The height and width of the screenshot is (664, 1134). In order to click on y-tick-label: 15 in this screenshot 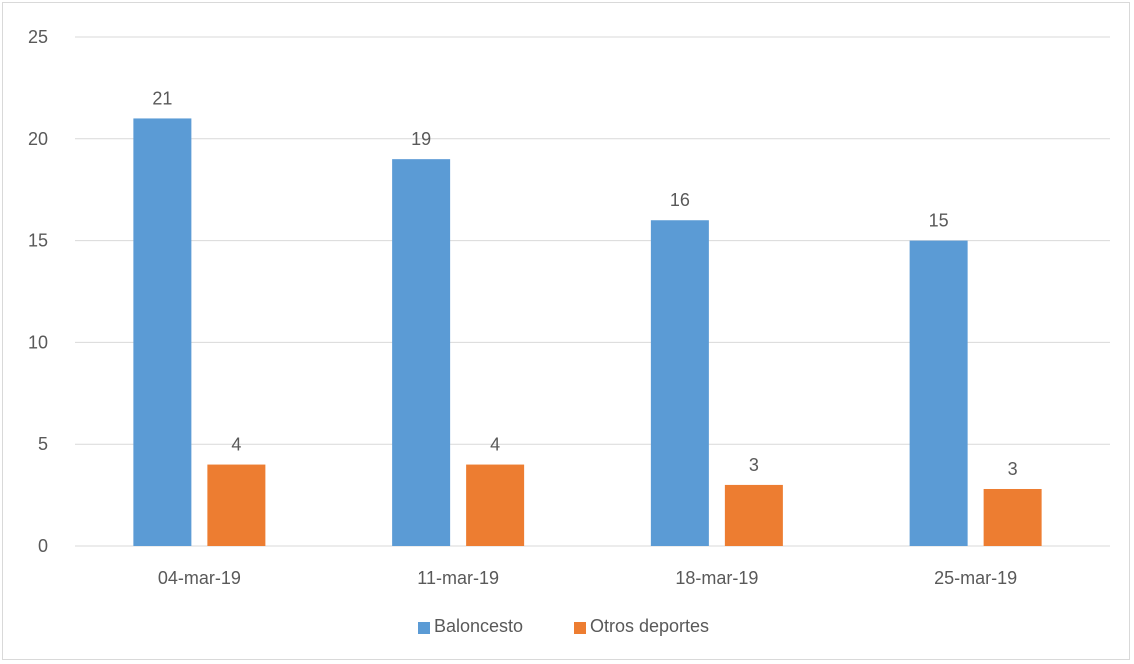, I will do `click(38, 241)`.